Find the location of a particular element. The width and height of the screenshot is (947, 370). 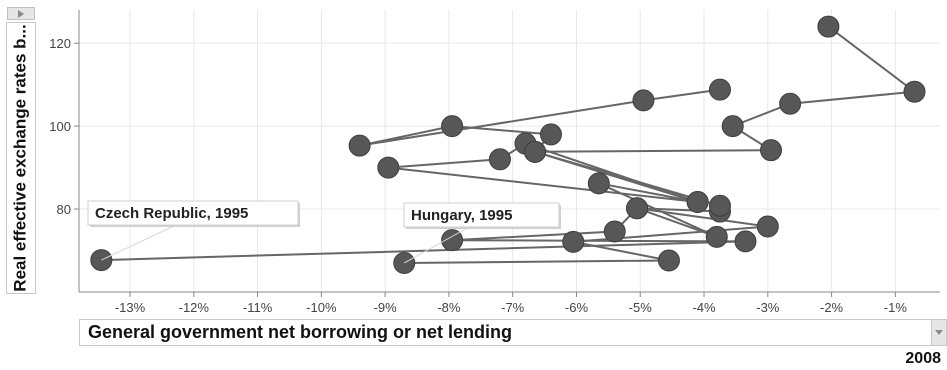

annotation-leader-hungary is located at coordinates (437, 245).